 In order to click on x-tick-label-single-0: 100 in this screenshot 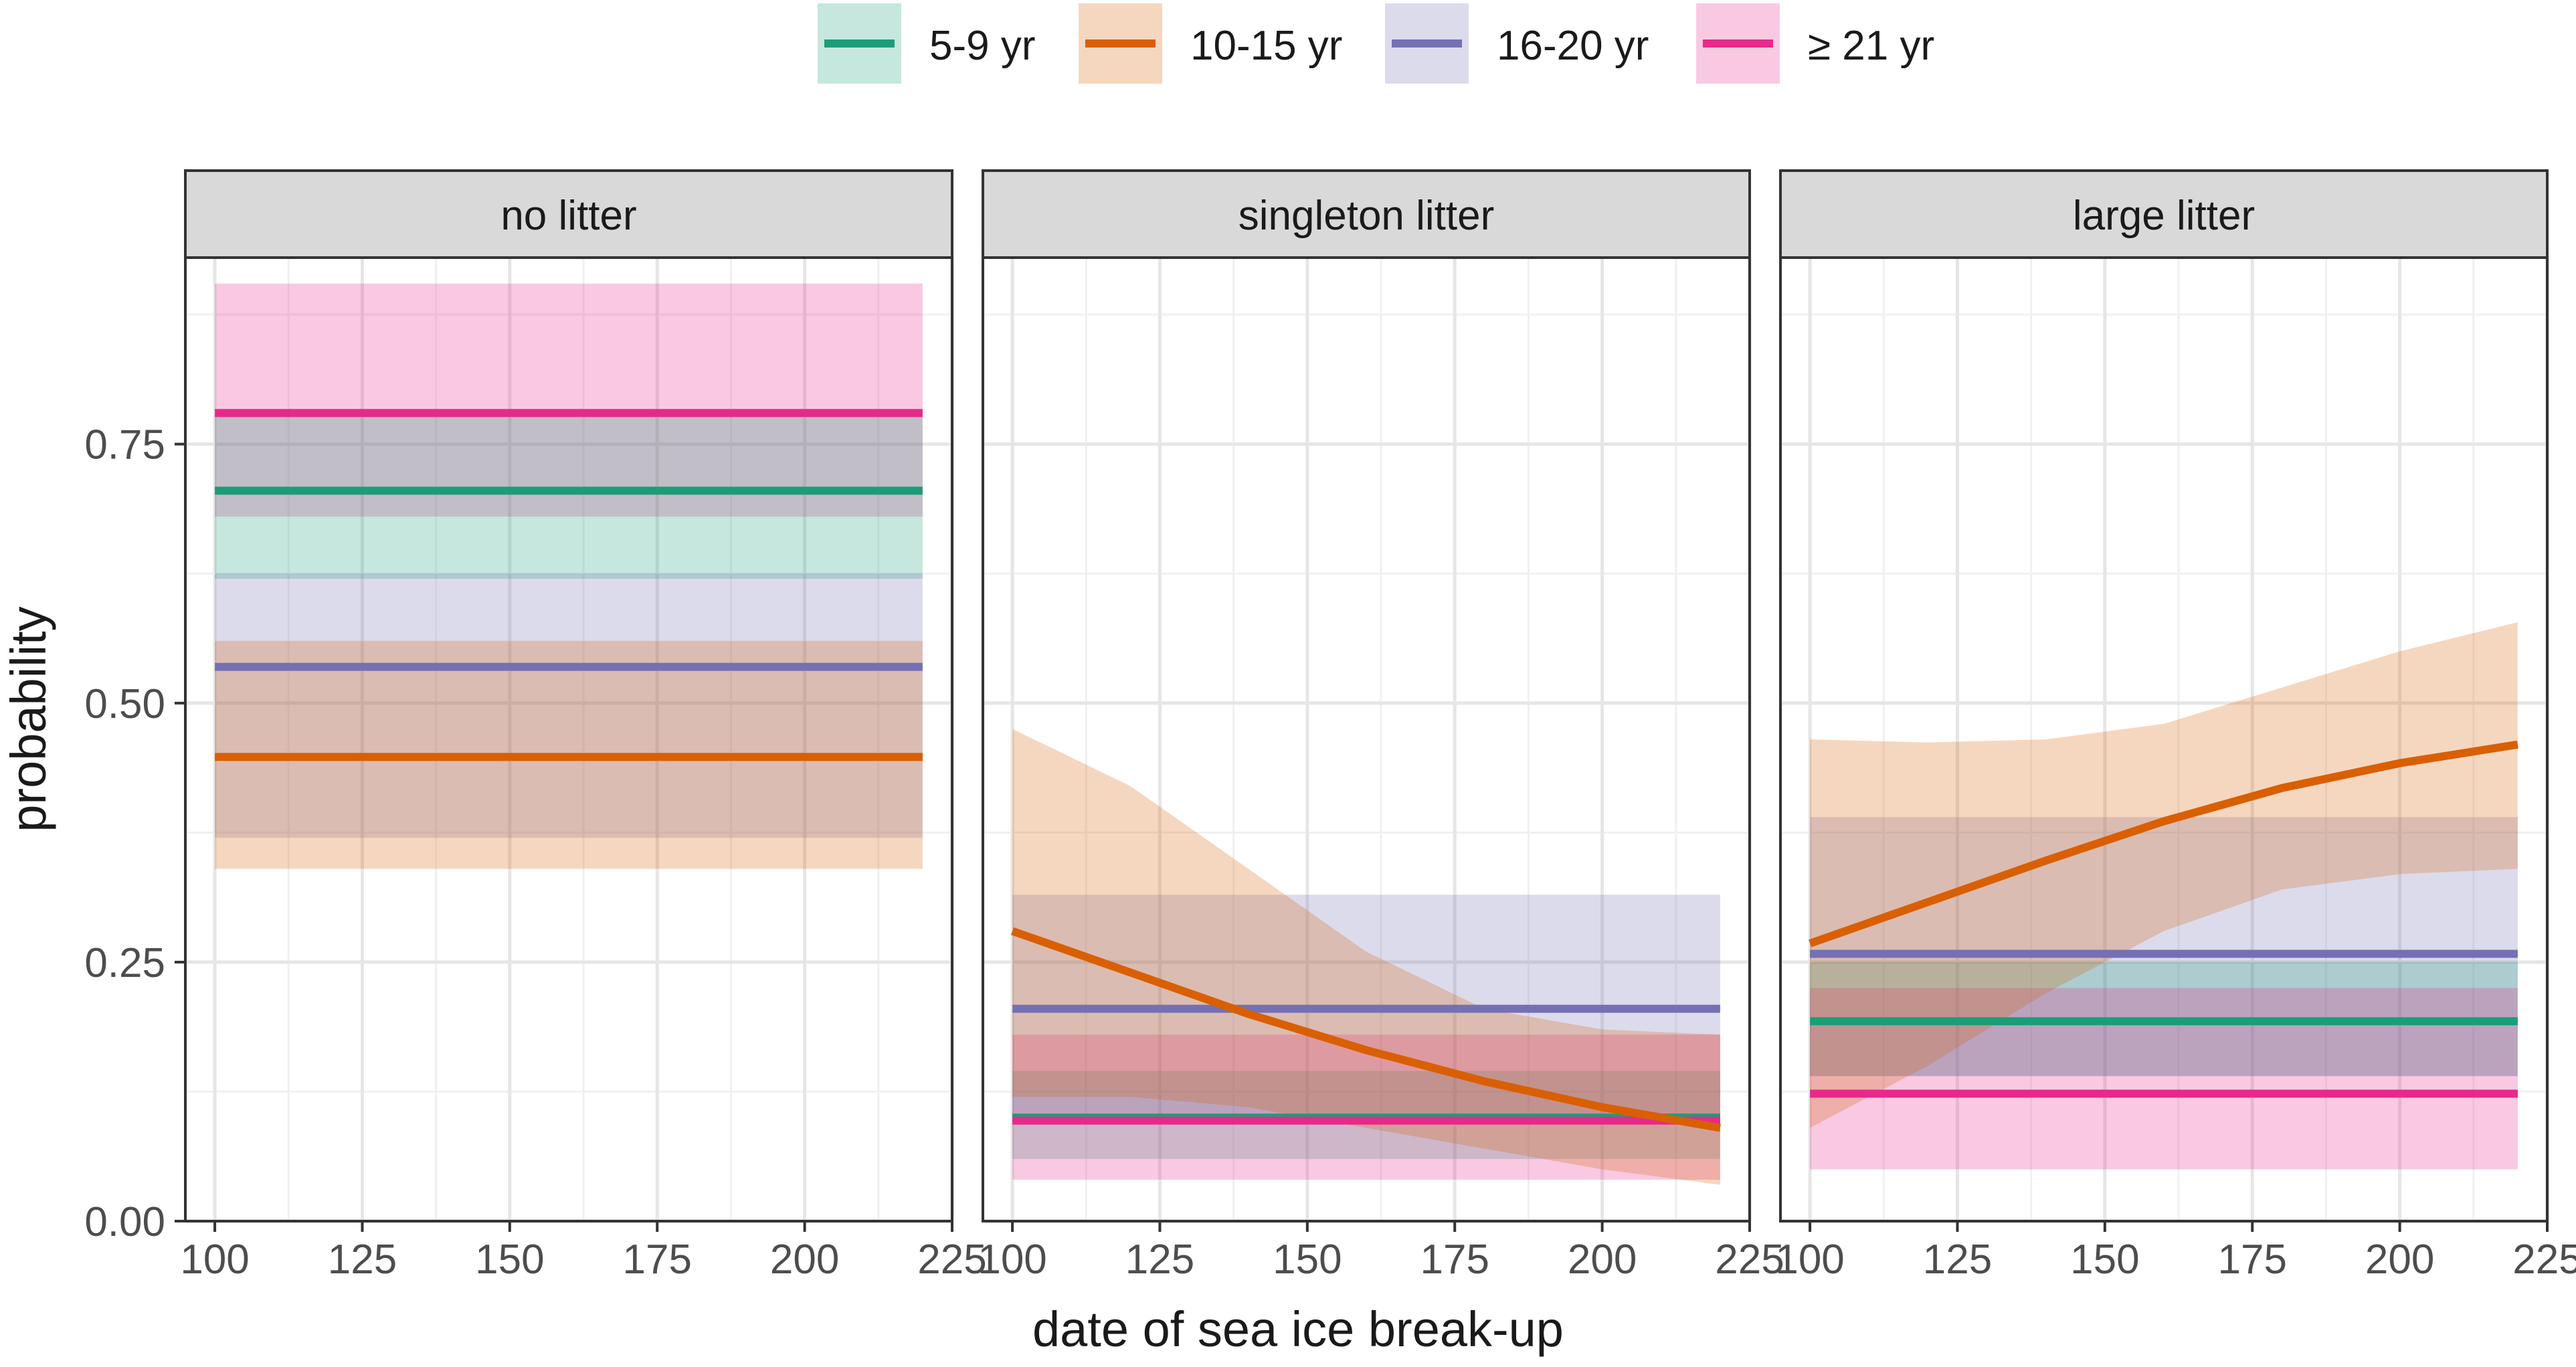, I will do `click(1012, 1260)`.